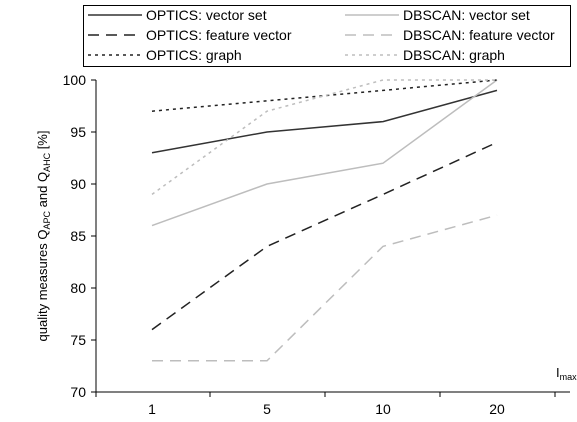 This screenshot has width=577, height=422. I want to click on x-tick-label: 5, so click(267, 409).